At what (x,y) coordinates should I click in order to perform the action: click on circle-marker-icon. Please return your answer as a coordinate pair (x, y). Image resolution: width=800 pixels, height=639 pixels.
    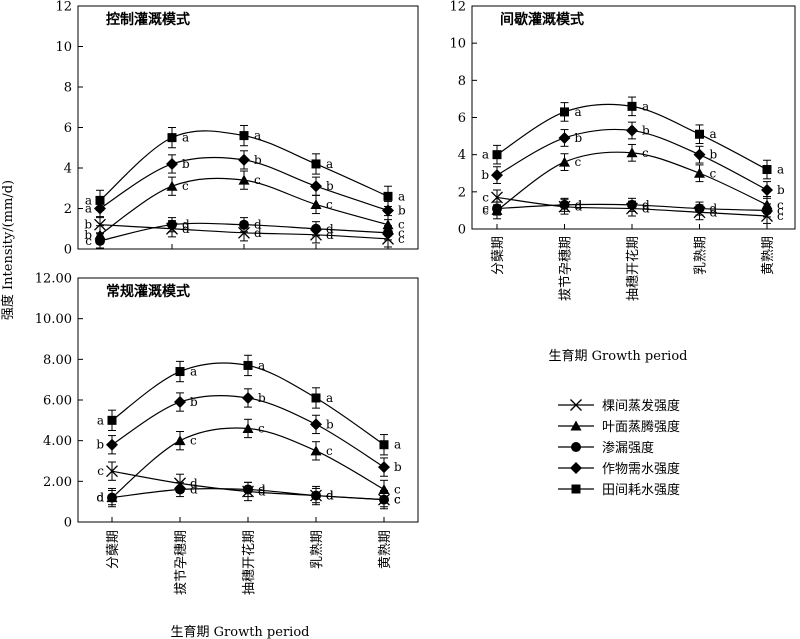
    Looking at the image, I should click on (576, 447).